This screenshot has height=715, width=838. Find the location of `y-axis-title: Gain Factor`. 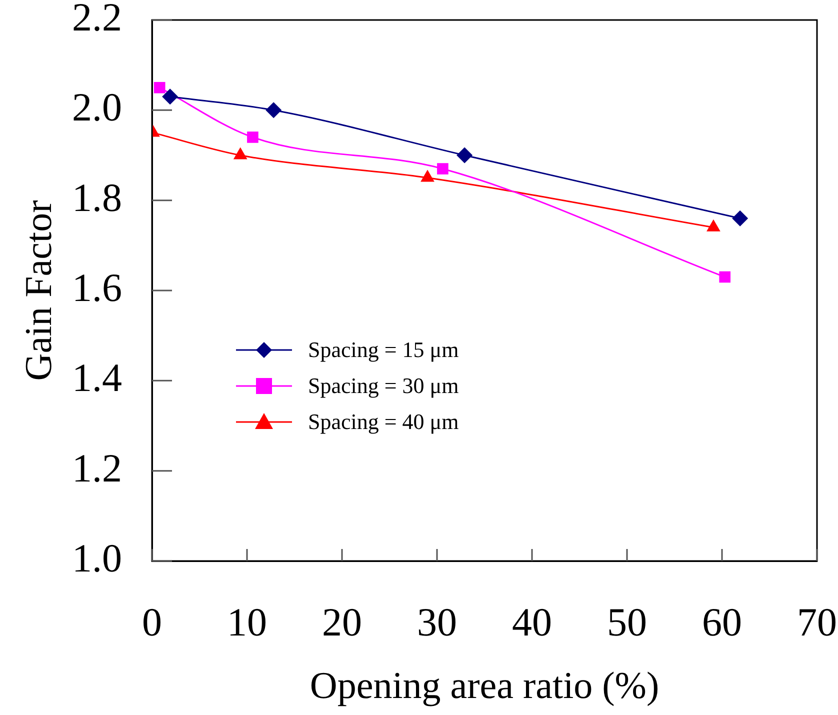

y-axis-title: Gain Factor is located at coordinates (39, 290).